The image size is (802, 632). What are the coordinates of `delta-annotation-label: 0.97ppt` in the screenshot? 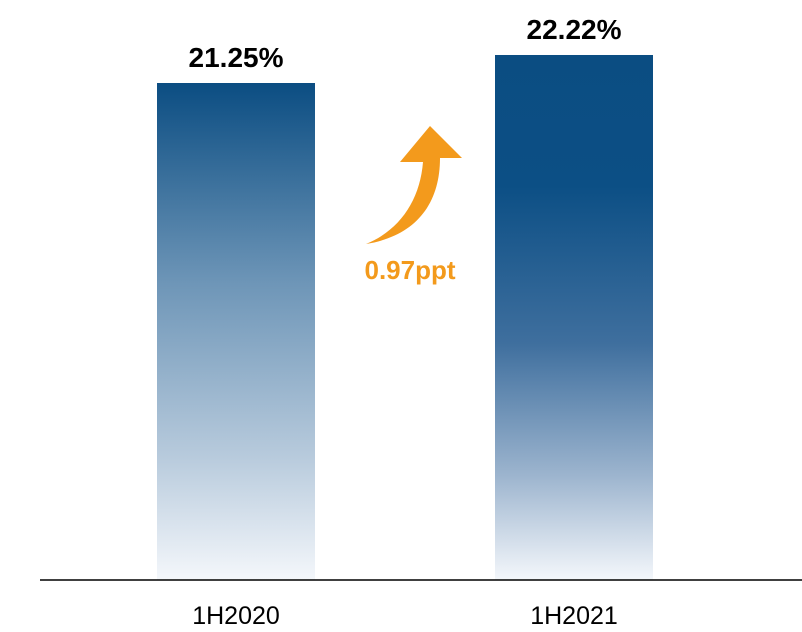 It's located at (409, 270).